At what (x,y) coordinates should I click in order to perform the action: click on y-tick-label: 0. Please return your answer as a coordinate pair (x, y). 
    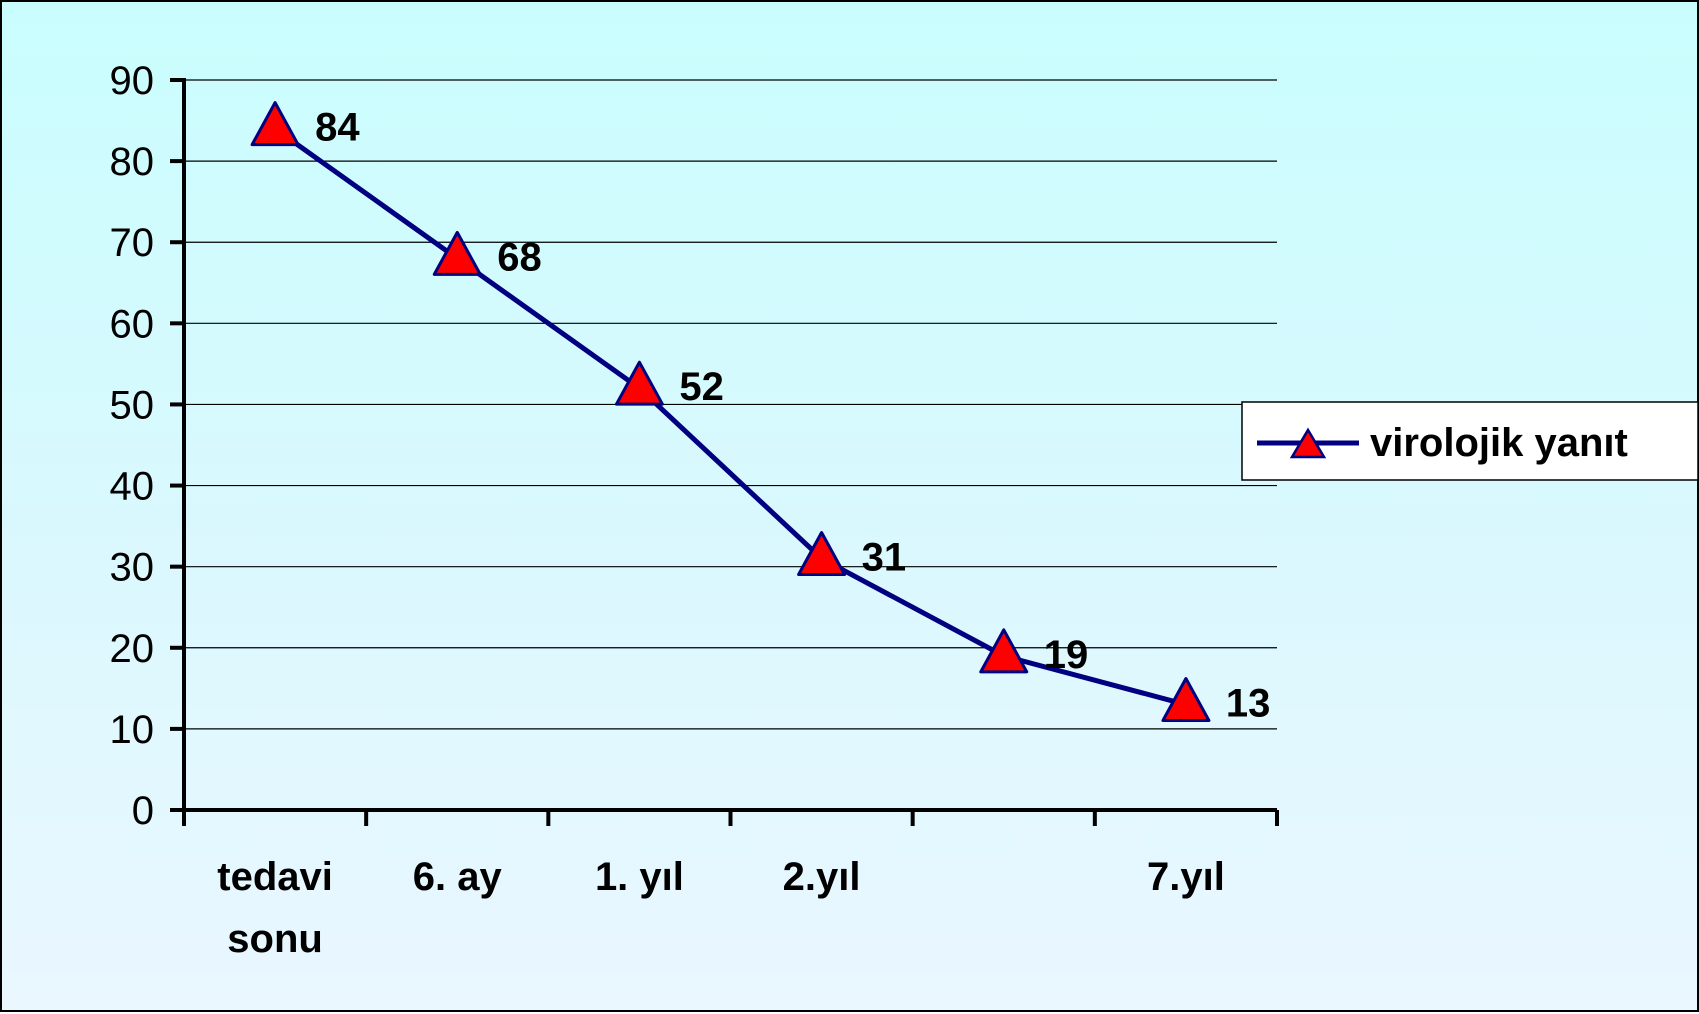
    Looking at the image, I should click on (143, 811).